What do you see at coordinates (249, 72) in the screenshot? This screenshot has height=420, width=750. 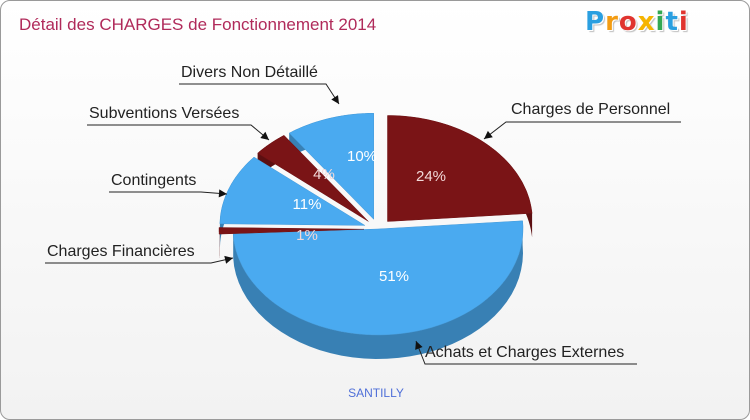 I see `slice-category-label: Divers Non Détaillé` at bounding box center [249, 72].